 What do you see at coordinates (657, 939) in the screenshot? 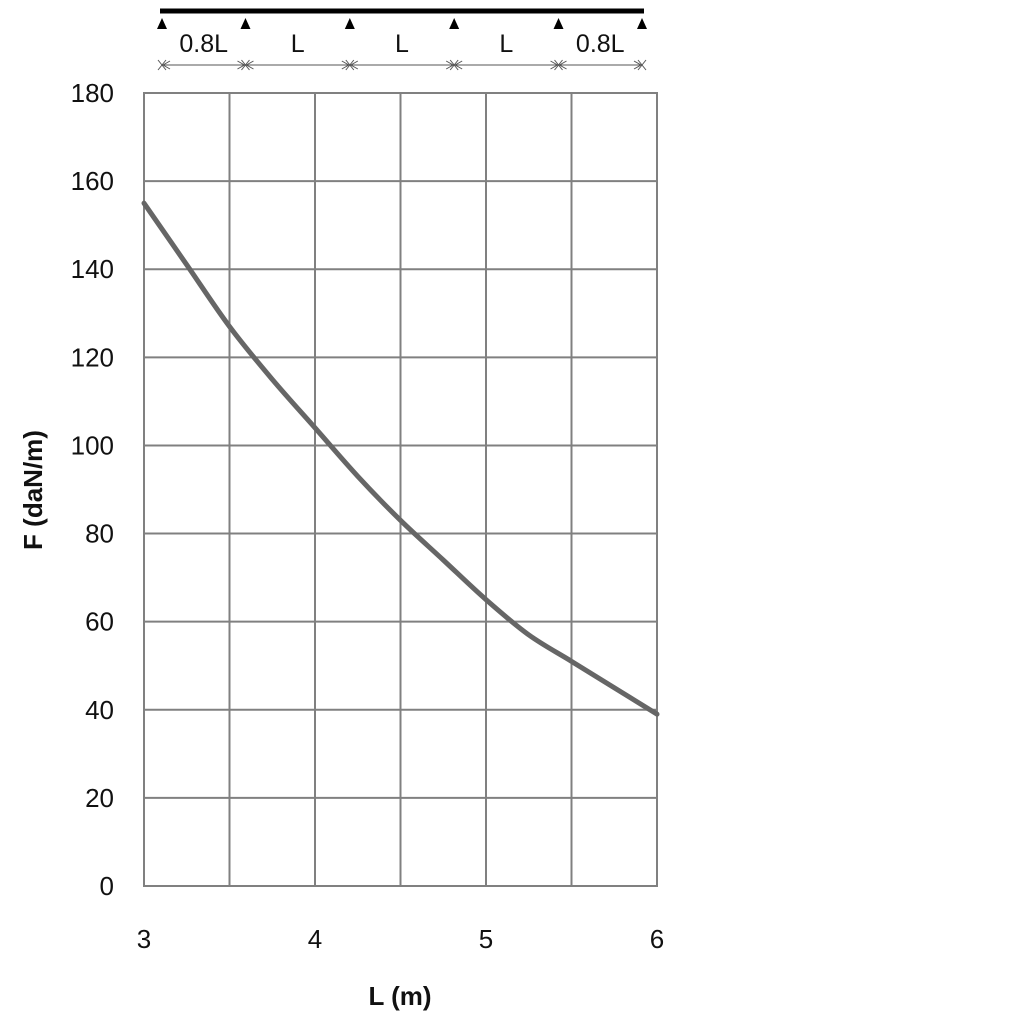
I see `x-tick-label: 6` at bounding box center [657, 939].